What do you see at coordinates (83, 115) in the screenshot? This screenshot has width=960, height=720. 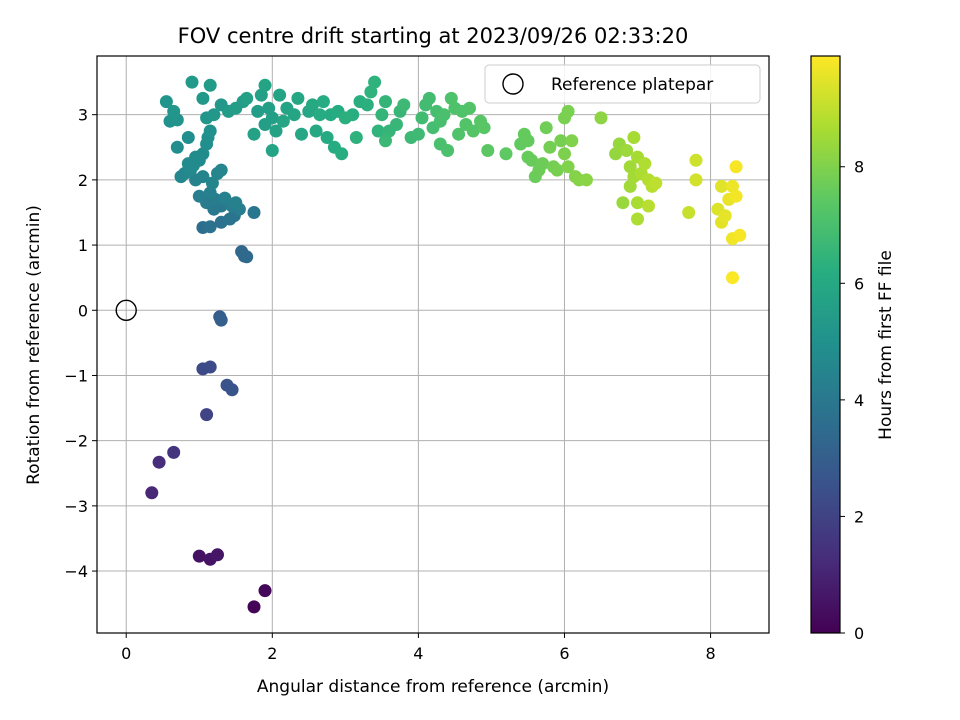 I see `y-tick-label: 3` at bounding box center [83, 115].